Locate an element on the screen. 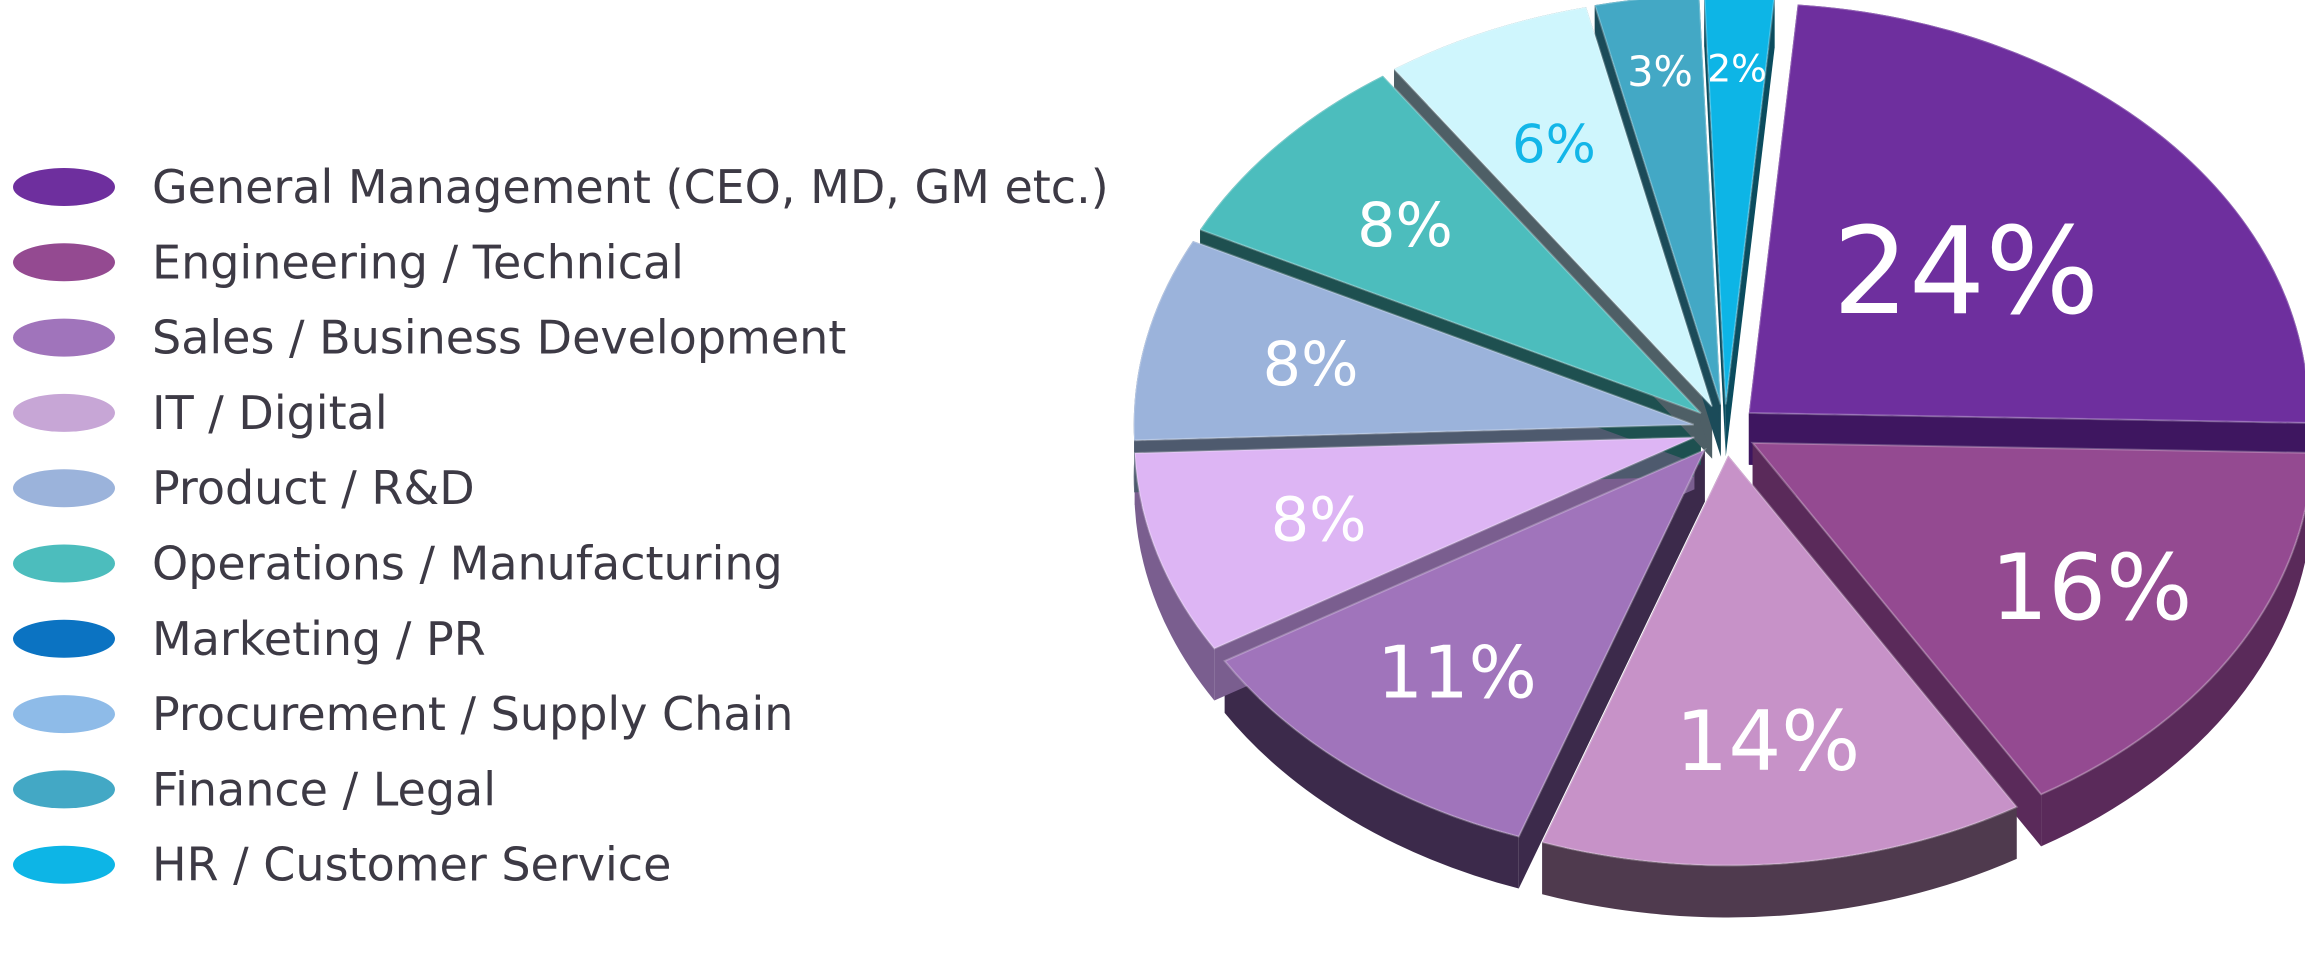 The height and width of the screenshot is (977, 2305). legend-label: Finance / Legal is located at coordinates (324, 789).